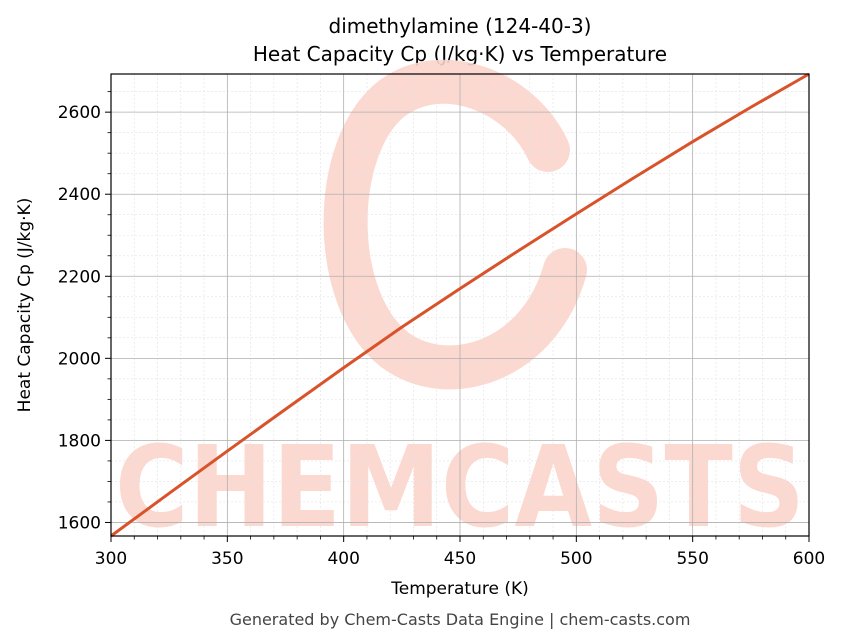 This screenshot has width=843, height=644. I want to click on x-axis-label: Temperature (K), so click(459, 589).